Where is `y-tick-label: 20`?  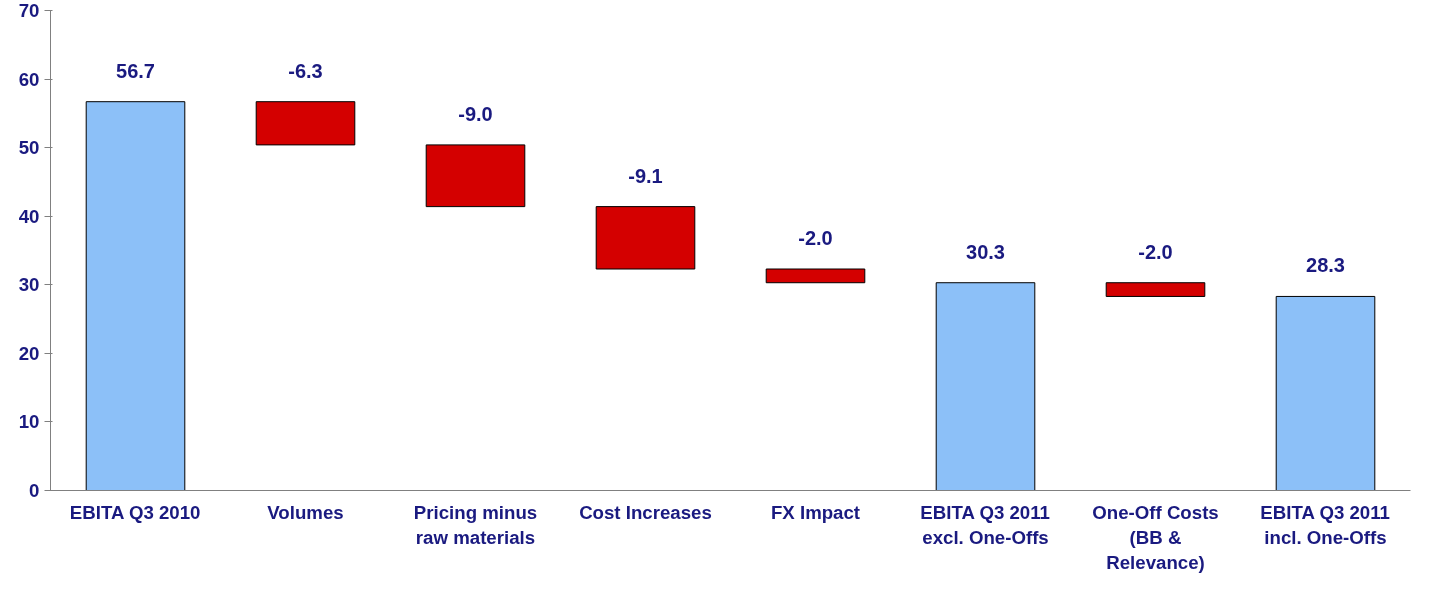
y-tick-label: 20 is located at coordinates (29, 353).